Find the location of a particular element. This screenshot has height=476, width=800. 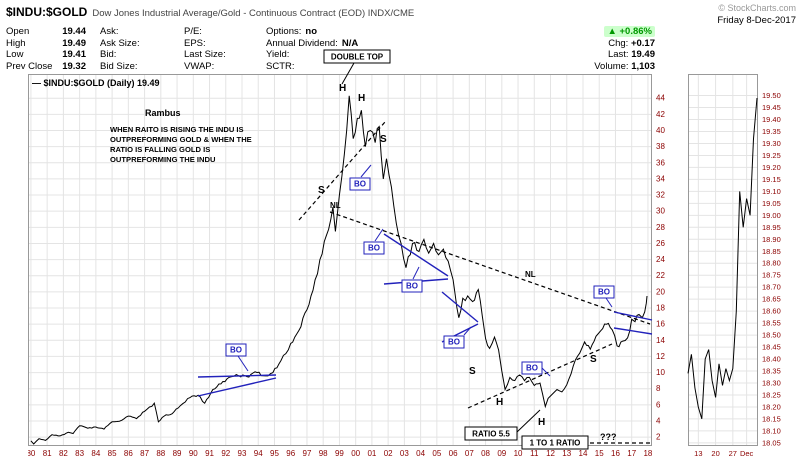

dividend-row: Annual Dividend: N/A is located at coordinates (312, 44).